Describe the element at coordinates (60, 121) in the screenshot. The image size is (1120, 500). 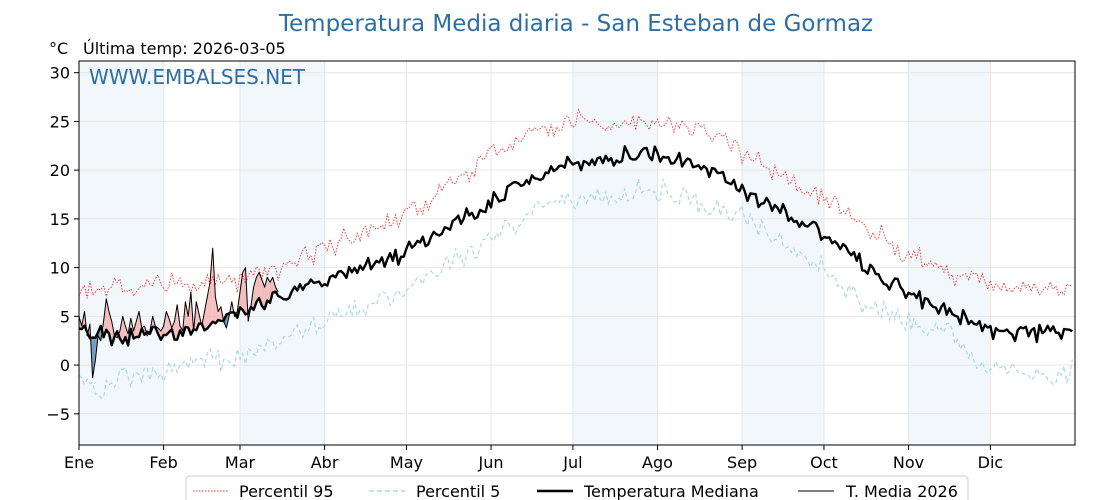
I see `y-tick-label: 25` at that location.